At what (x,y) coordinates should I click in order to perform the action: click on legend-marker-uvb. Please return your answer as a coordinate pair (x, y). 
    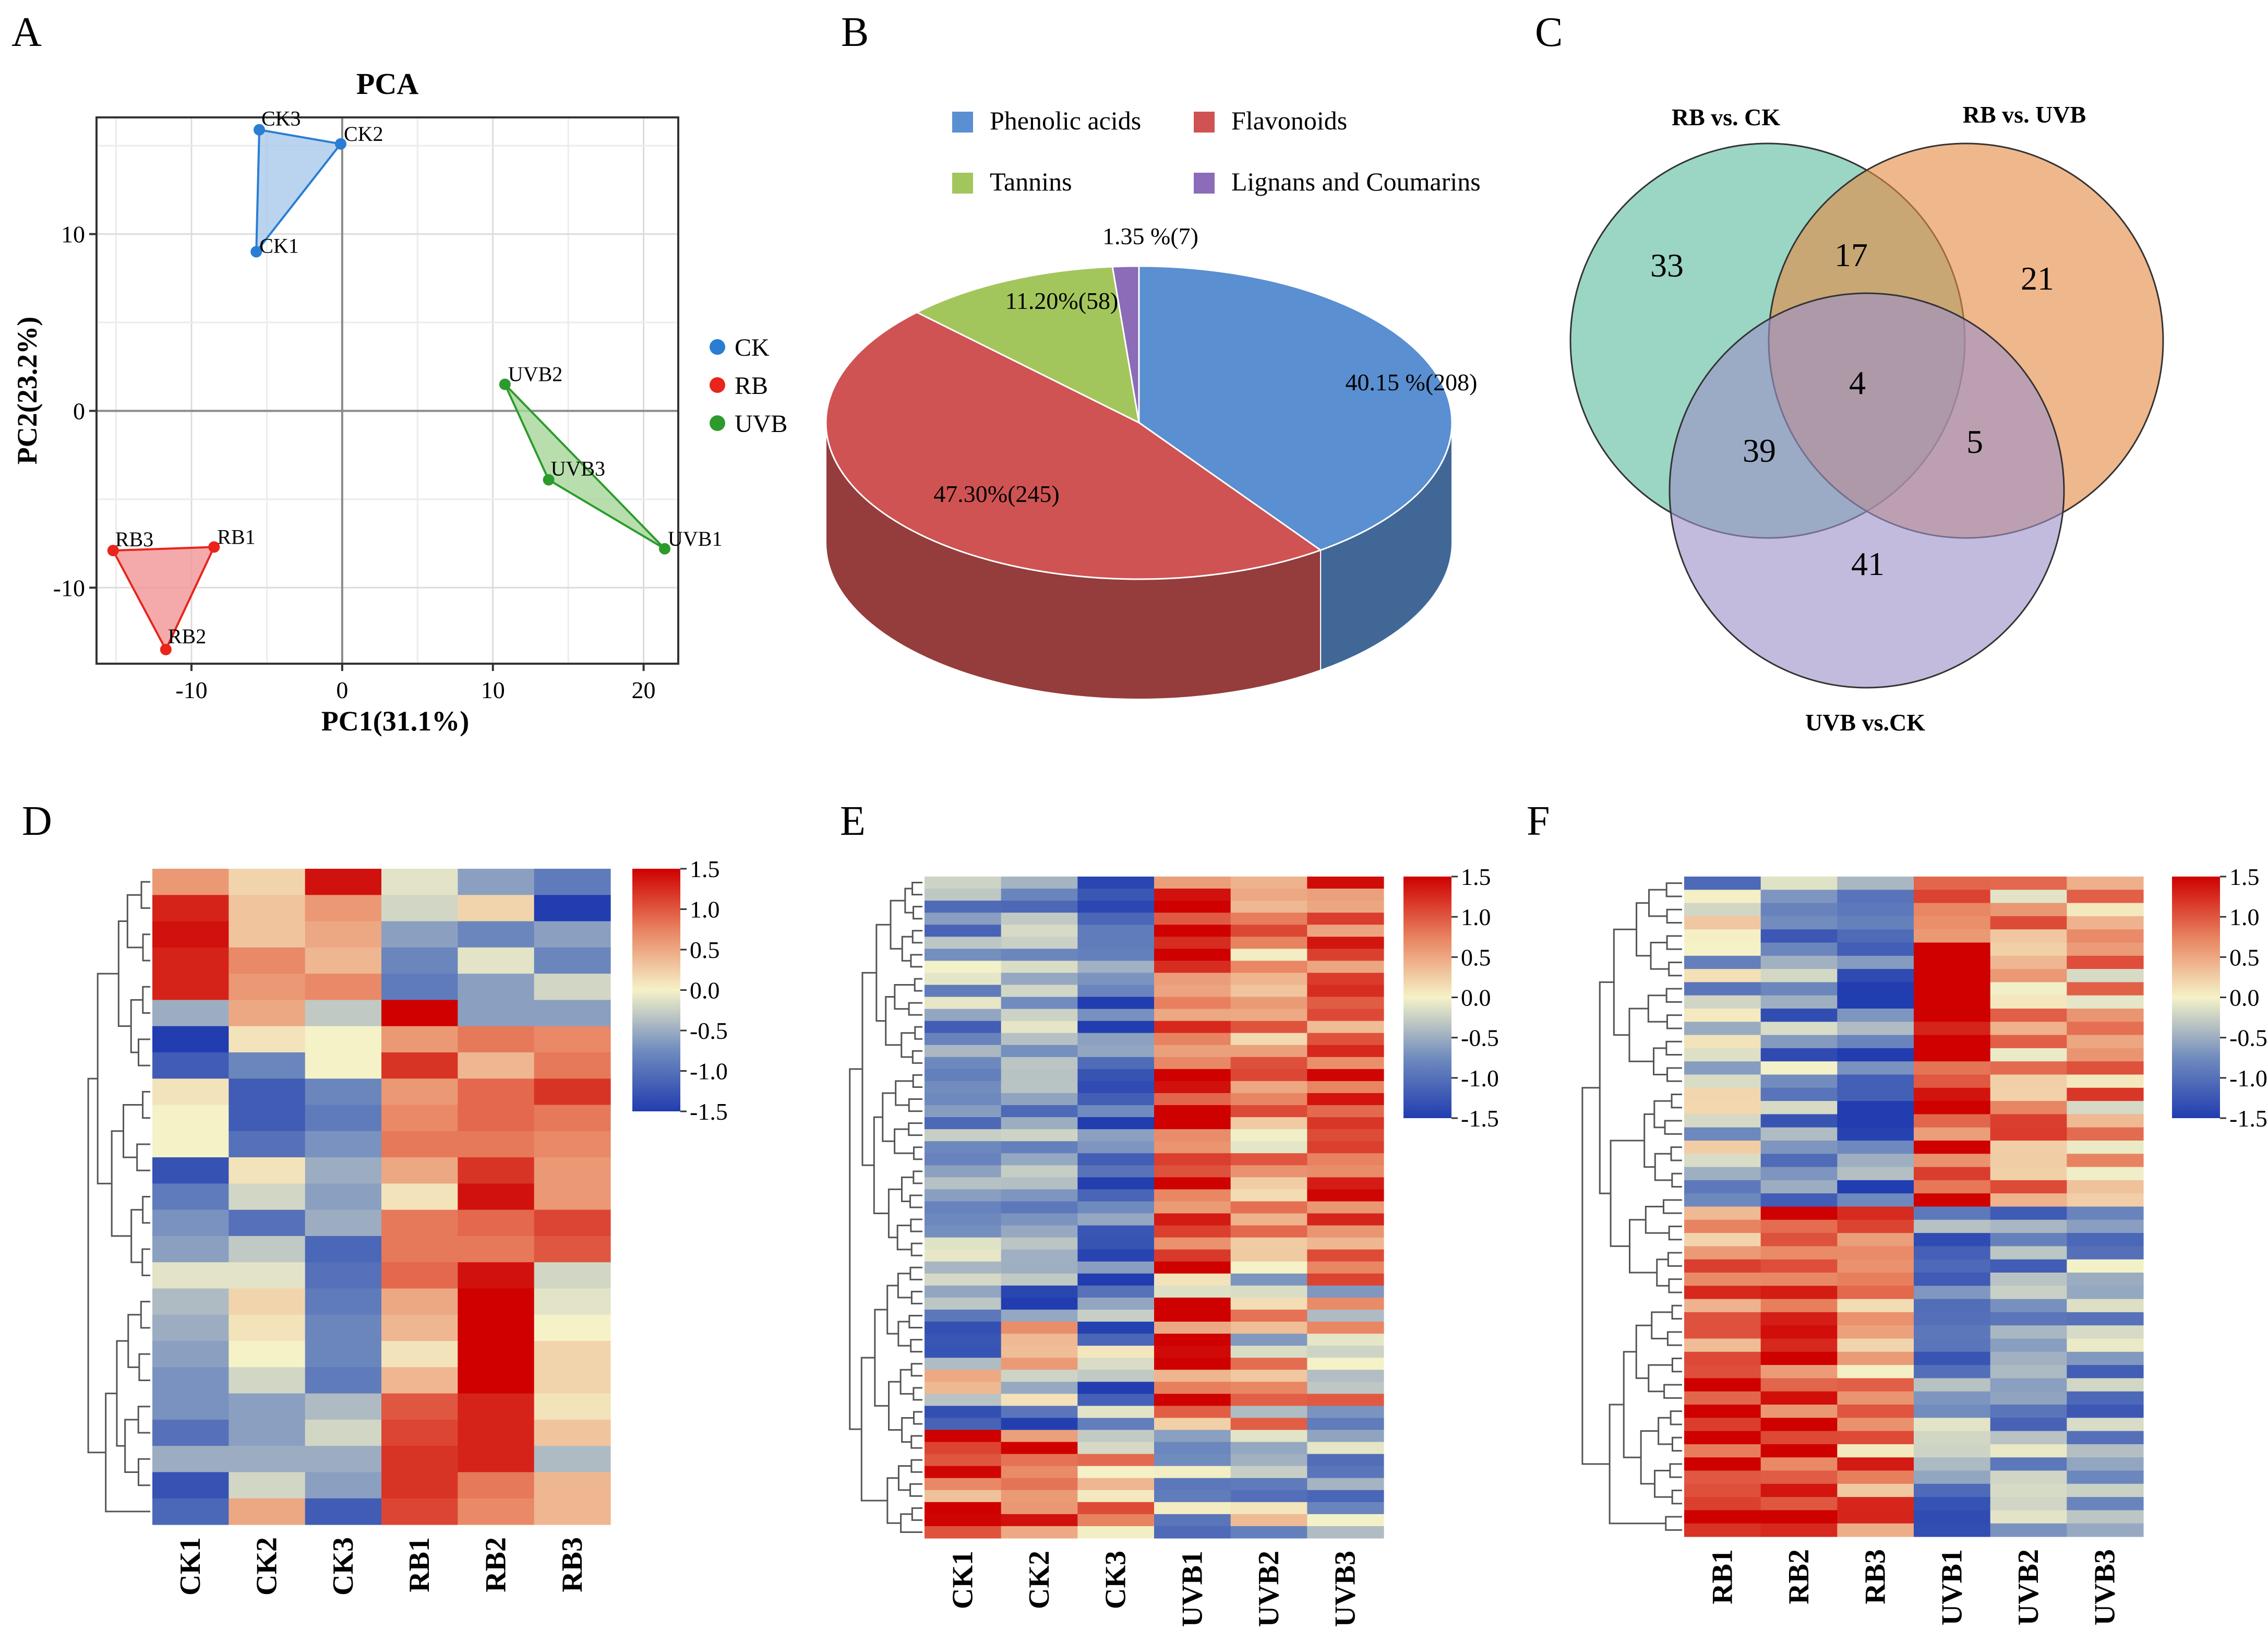
    Looking at the image, I should click on (718, 423).